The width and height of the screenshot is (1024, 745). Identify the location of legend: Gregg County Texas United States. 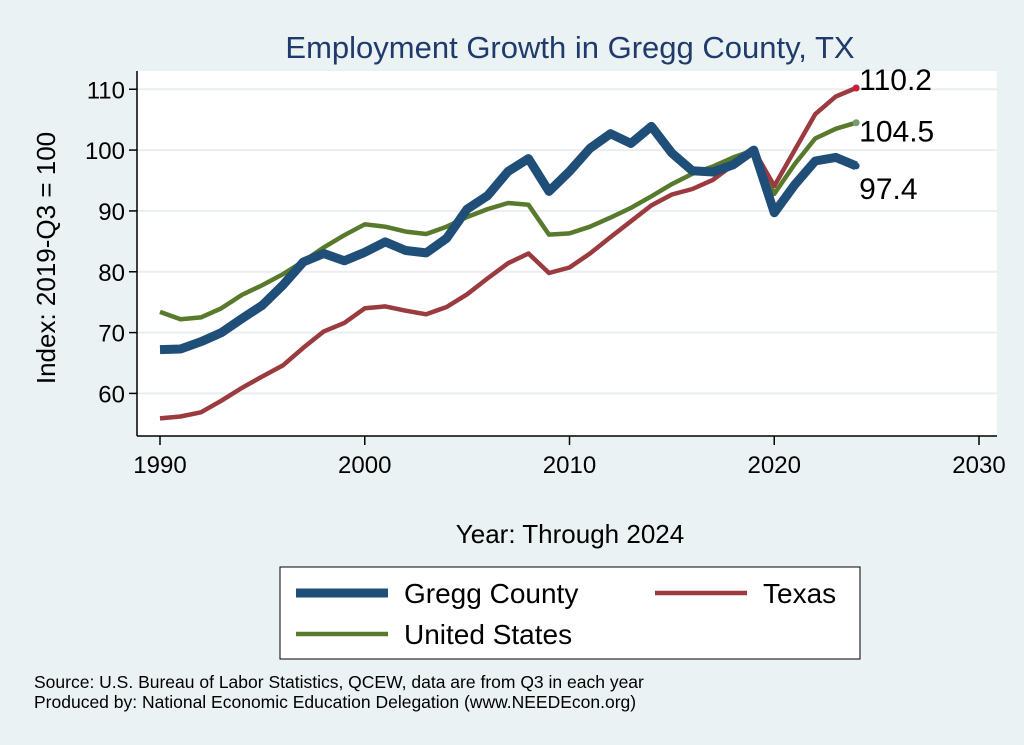
(566, 614).